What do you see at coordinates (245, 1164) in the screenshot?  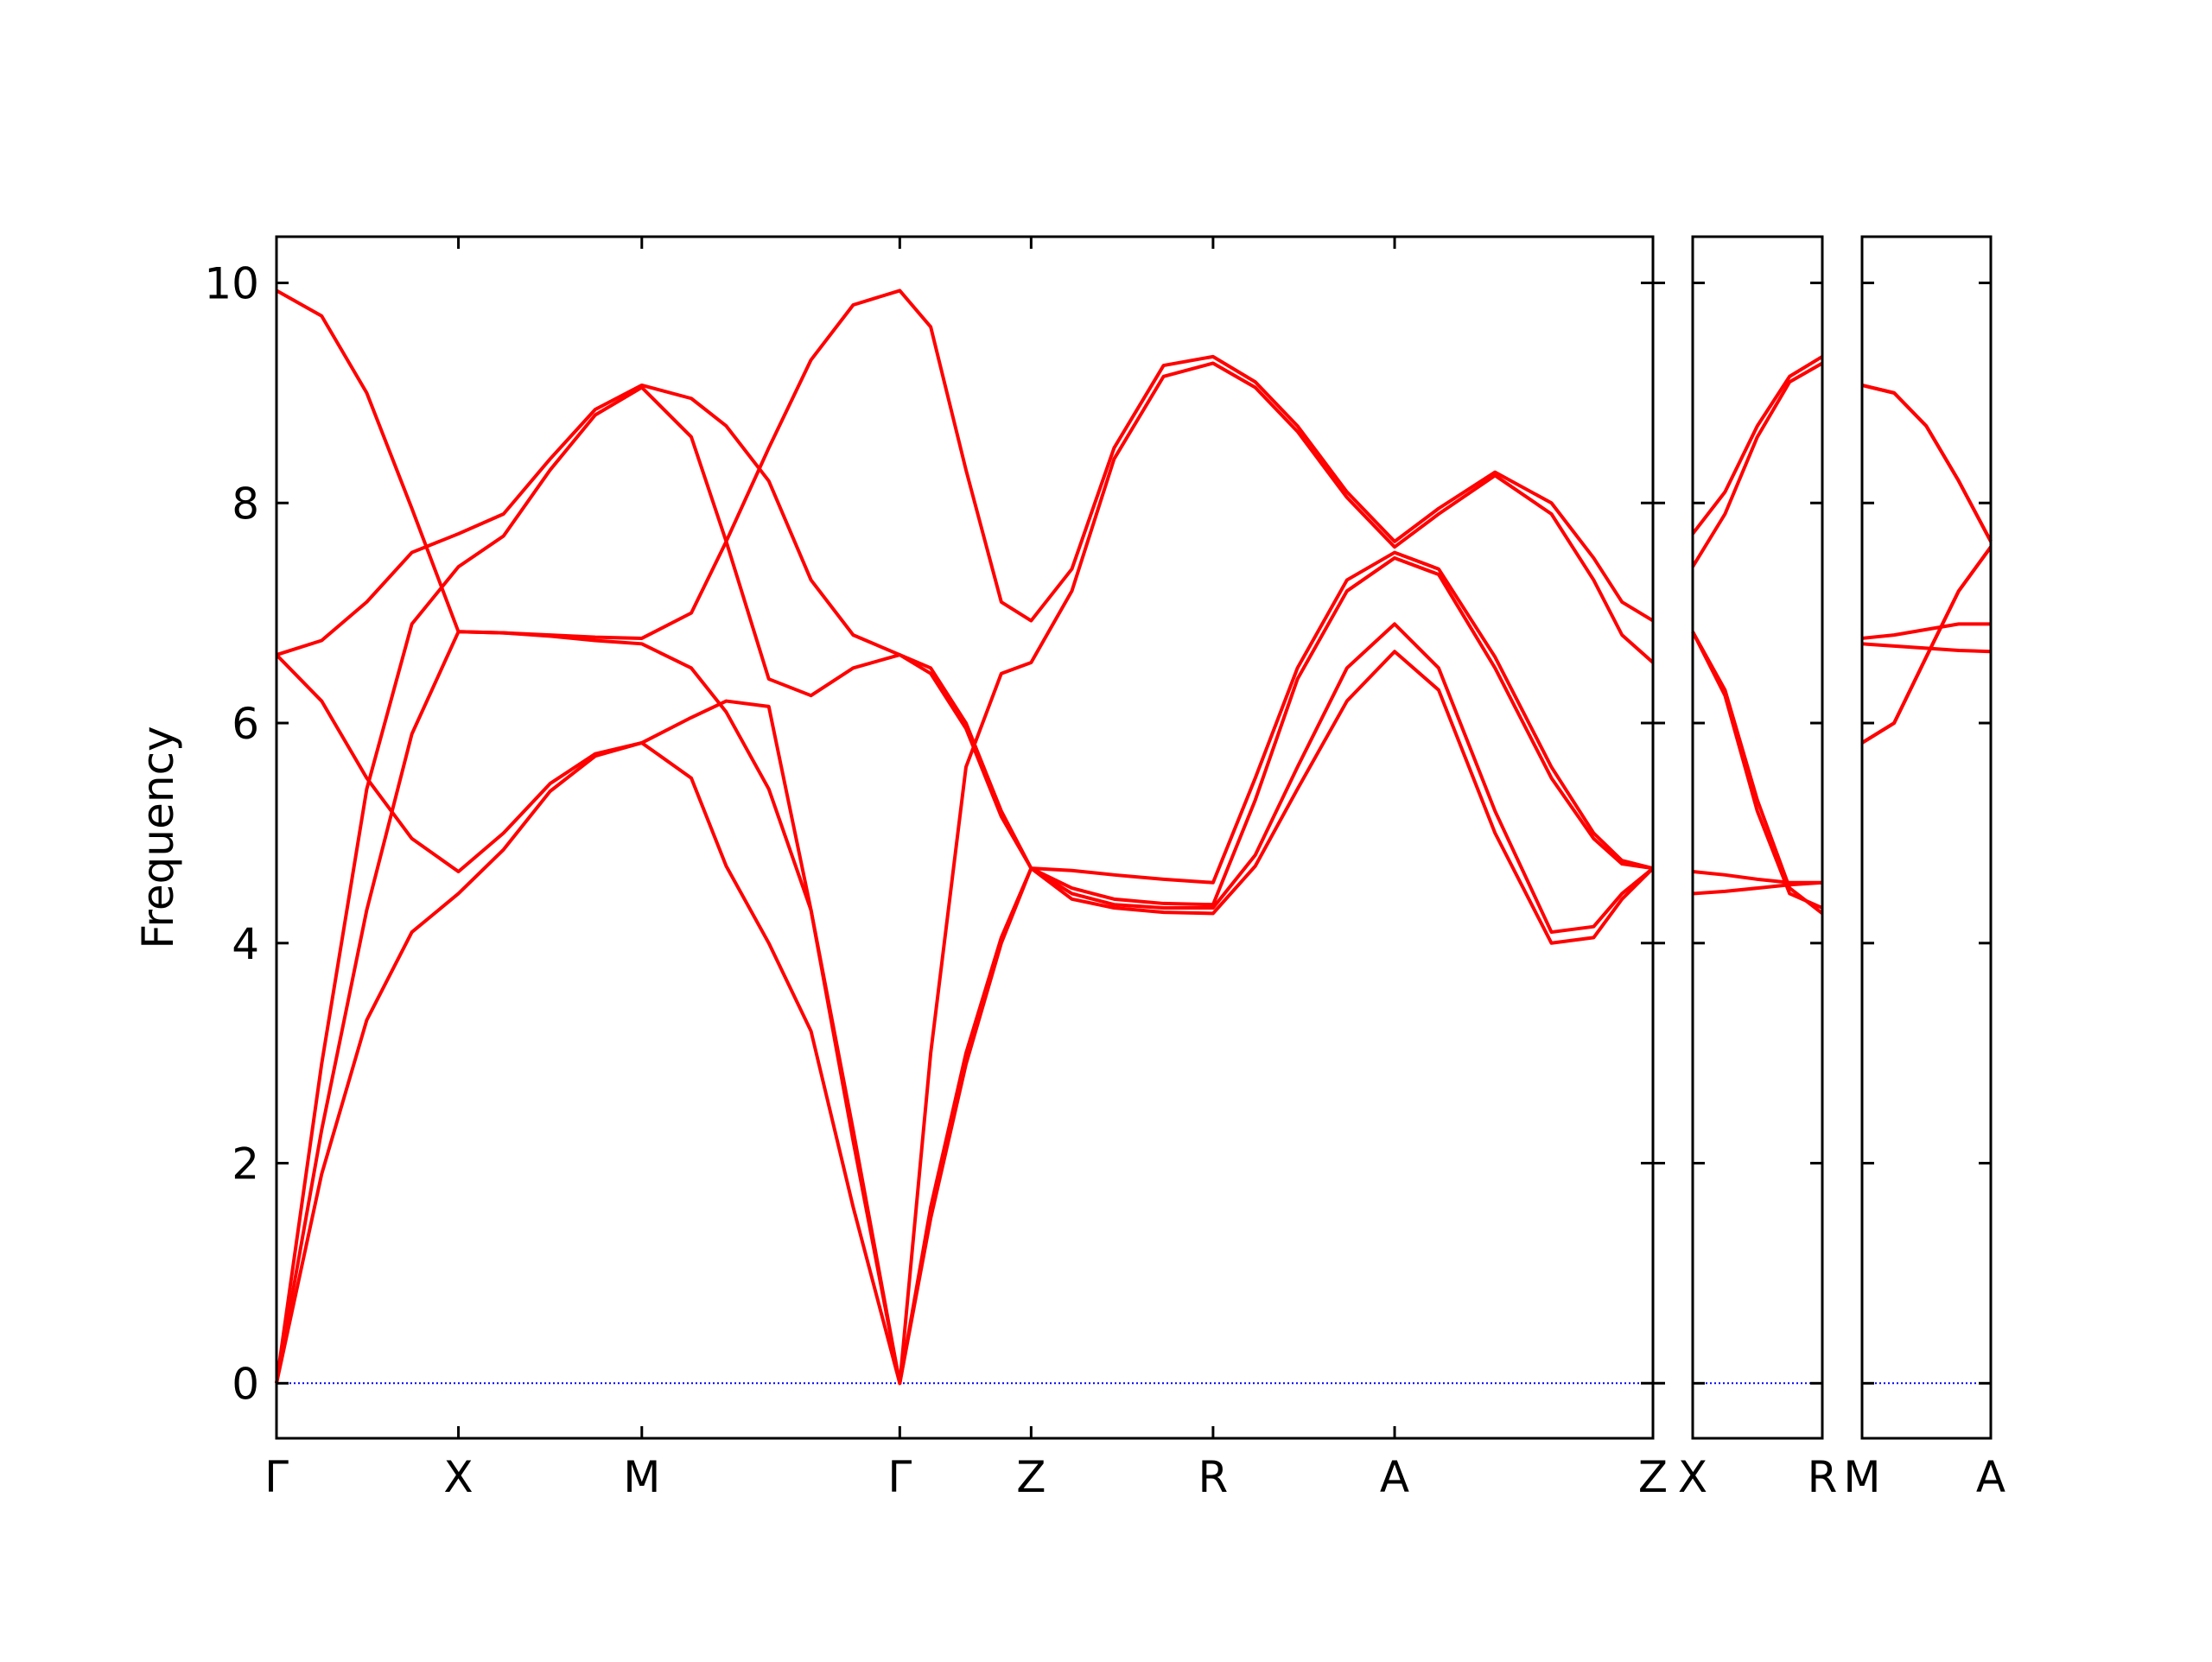 I see `y-tick-label: 2` at bounding box center [245, 1164].